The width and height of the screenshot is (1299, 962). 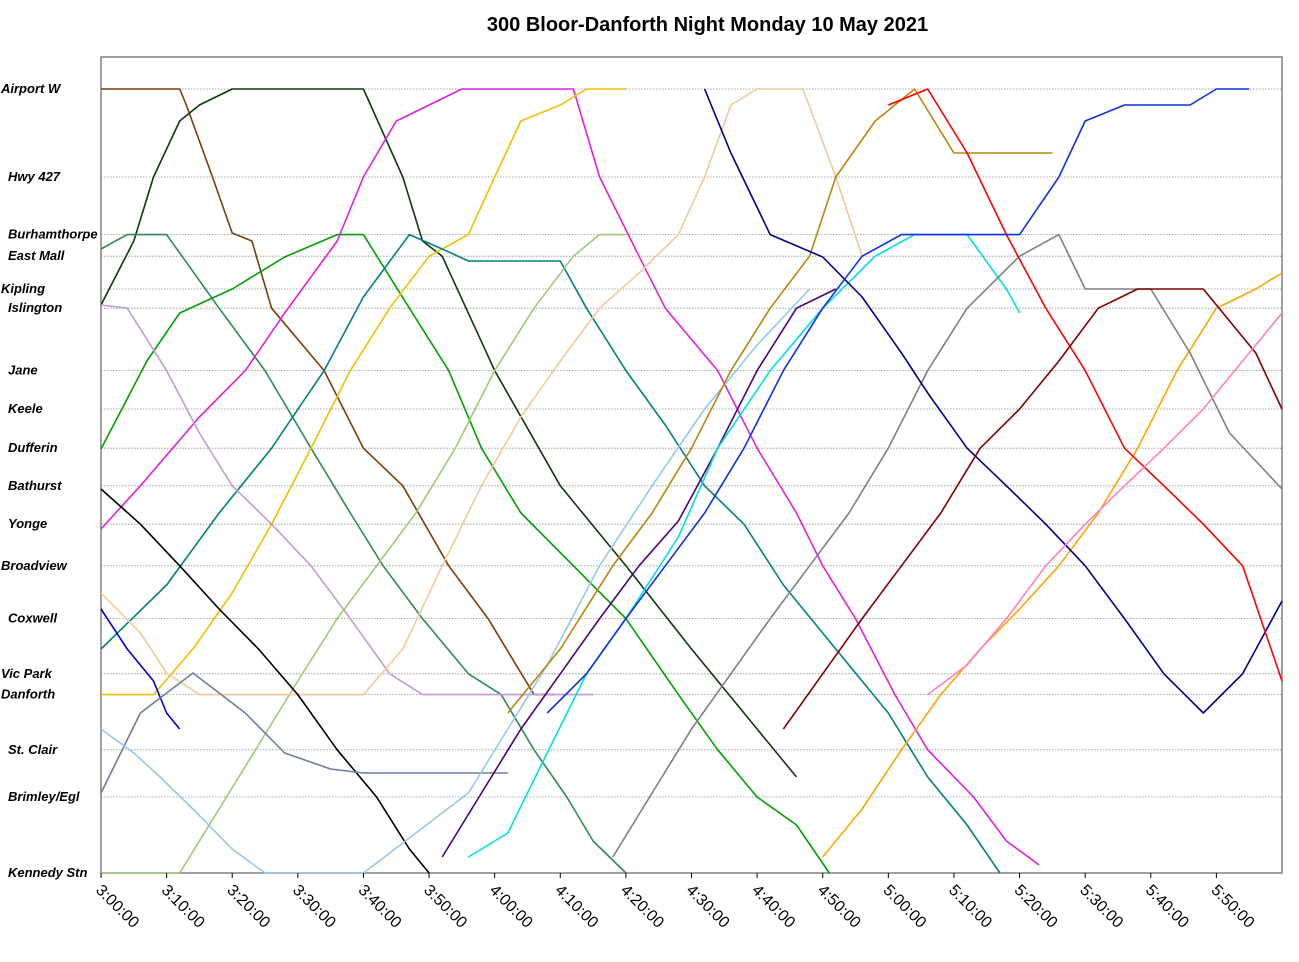 What do you see at coordinates (1233, 907) in the screenshot?
I see `x-tick-label: 5:50:00` at bounding box center [1233, 907].